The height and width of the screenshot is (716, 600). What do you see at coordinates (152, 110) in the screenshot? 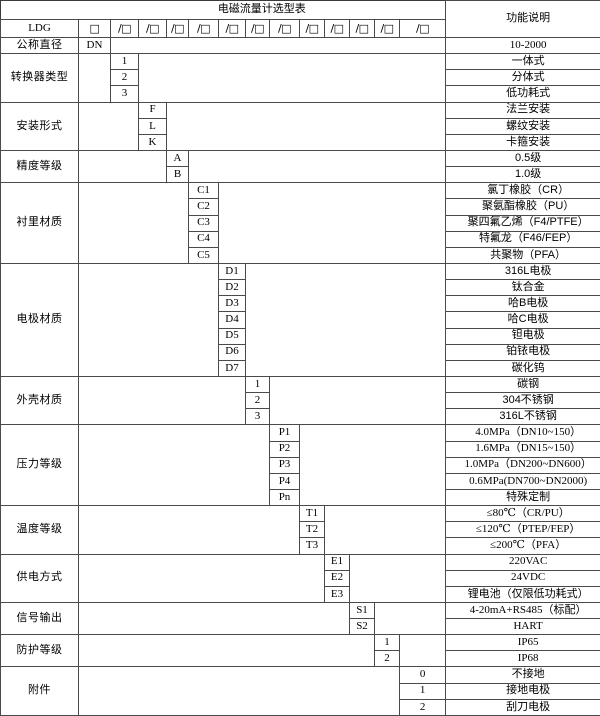
I see `code-cell-F: F` at bounding box center [152, 110].